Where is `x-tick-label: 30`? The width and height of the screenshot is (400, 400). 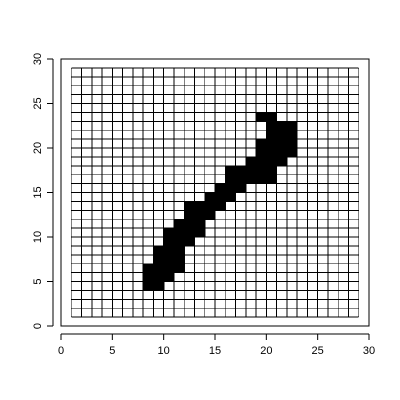
x-tick-label: 30 is located at coordinates (369, 351).